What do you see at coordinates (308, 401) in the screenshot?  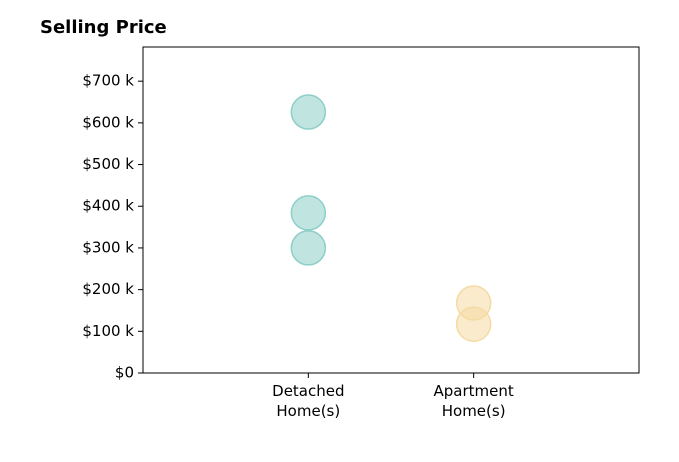 I see `x-tick-label: Detached Home(s)` at bounding box center [308, 401].